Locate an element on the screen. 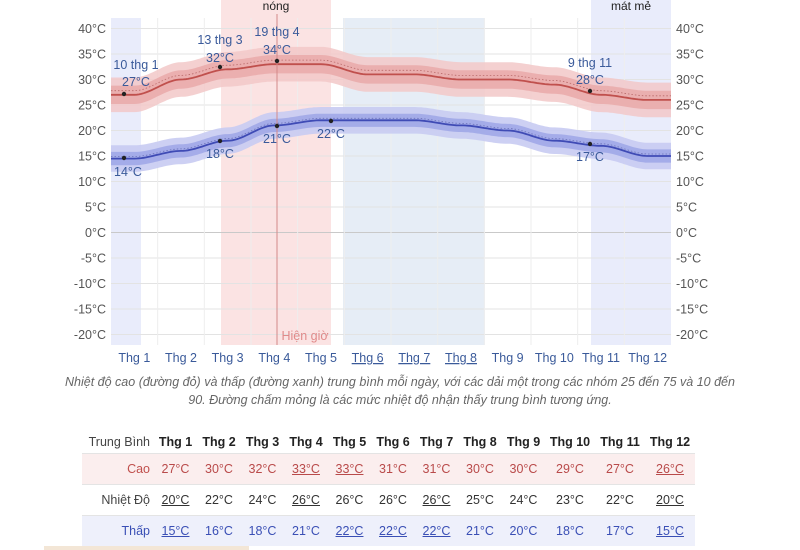 This screenshot has height=550, width=800. month-label: Thg 3 is located at coordinates (228, 358).